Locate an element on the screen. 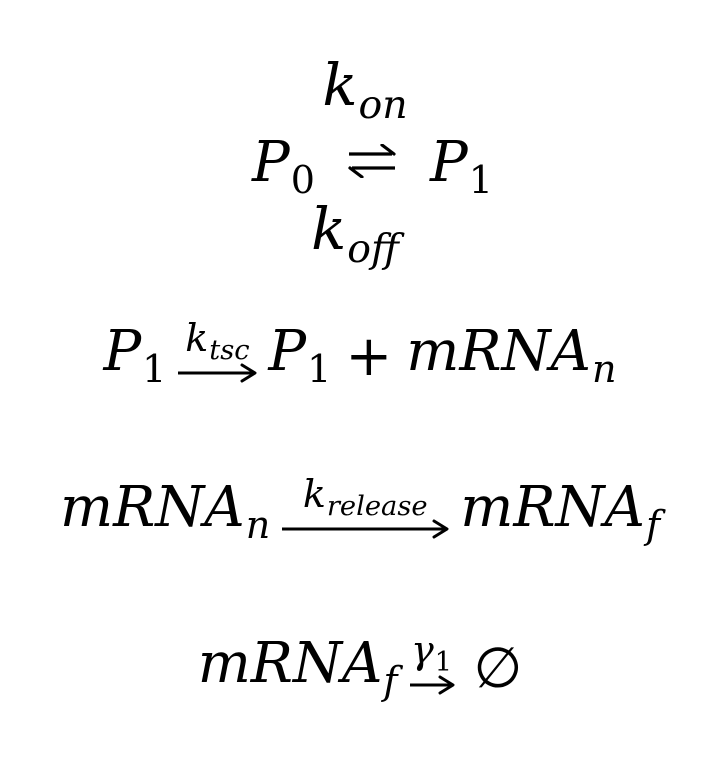 This screenshot has width=720, height=764. species-subscript: 0 is located at coordinates (302, 180).